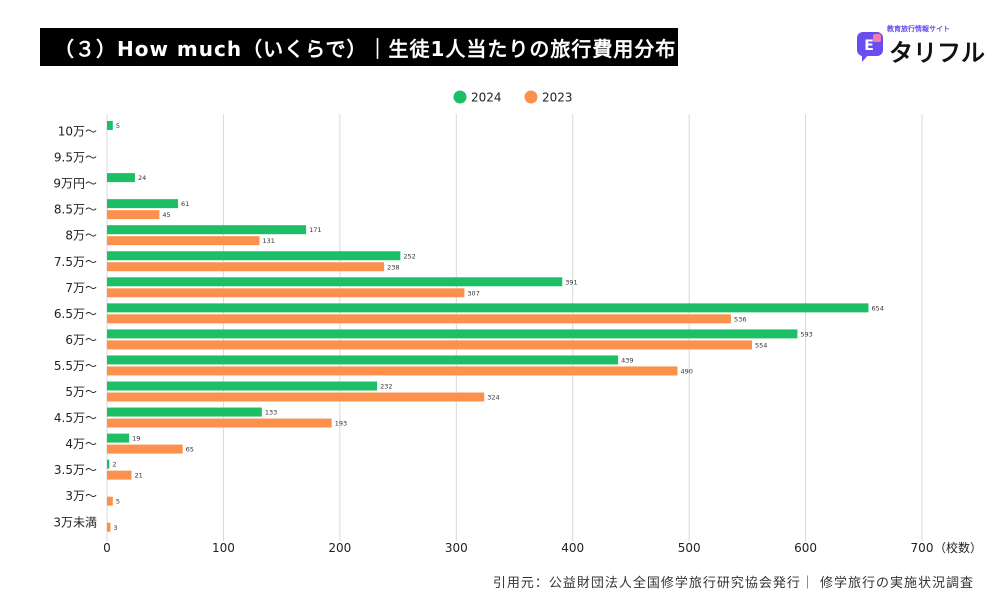 This screenshot has width=1000, height=600. What do you see at coordinates (75, 470) in the screenshot?
I see `y-category-label: 3.5万～` at bounding box center [75, 470].